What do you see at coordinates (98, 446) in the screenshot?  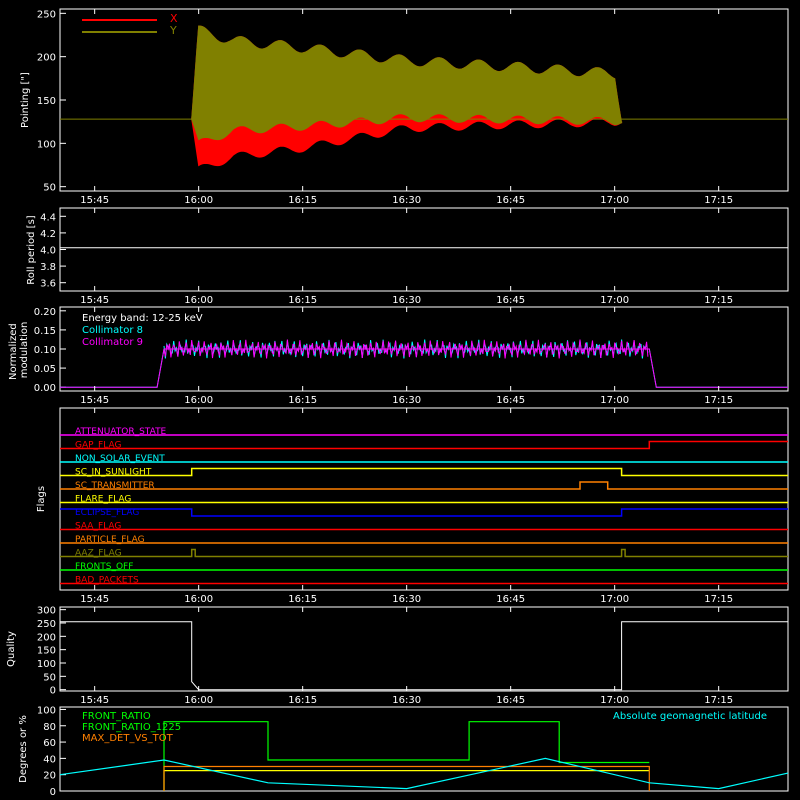 I see `flag-label: GAP_FLAG` at bounding box center [98, 446].